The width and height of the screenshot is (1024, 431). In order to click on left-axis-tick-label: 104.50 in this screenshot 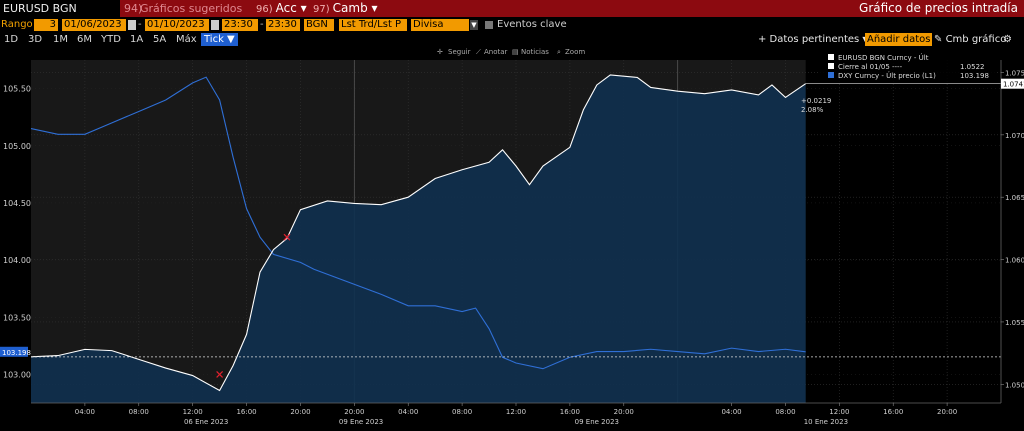, I will do `click(17, 203)`.